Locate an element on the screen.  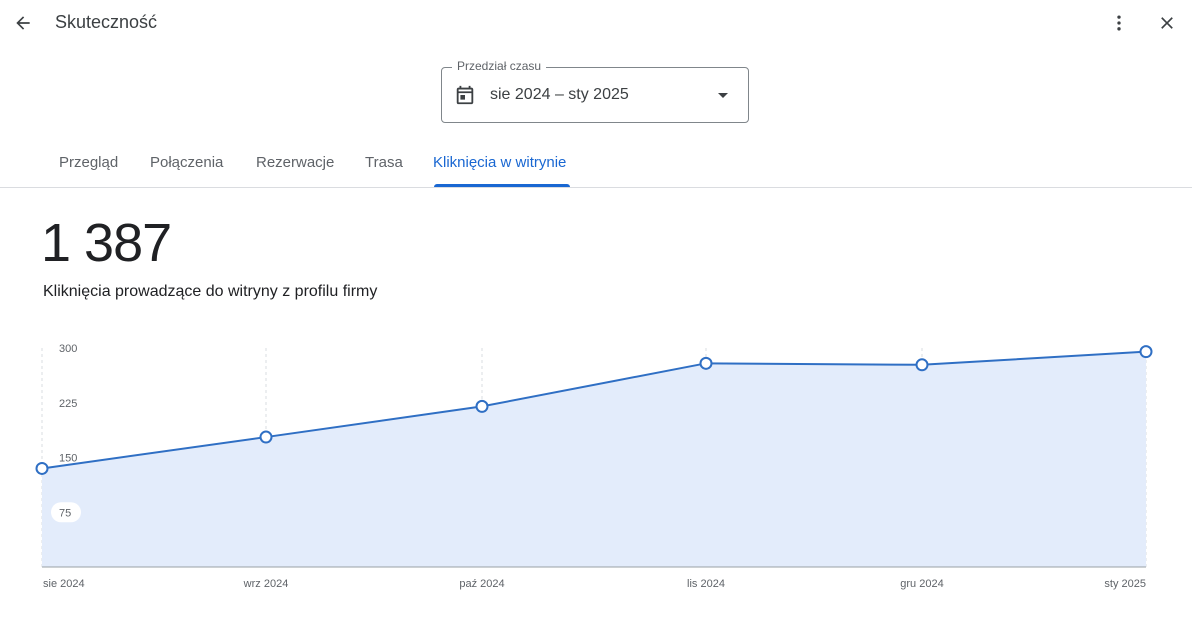
tab-directions: Trasa is located at coordinates (384, 162).